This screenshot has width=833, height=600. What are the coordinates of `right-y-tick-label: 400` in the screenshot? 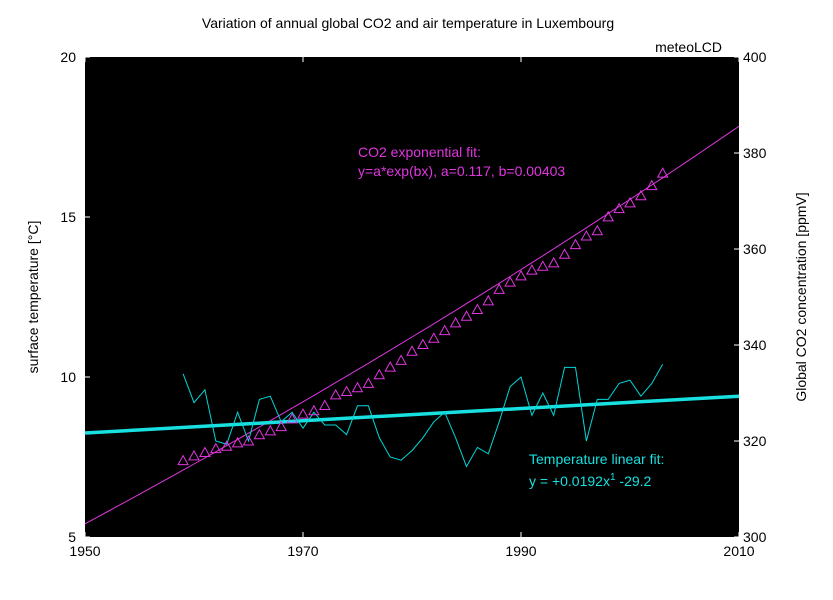 It's located at (755, 57).